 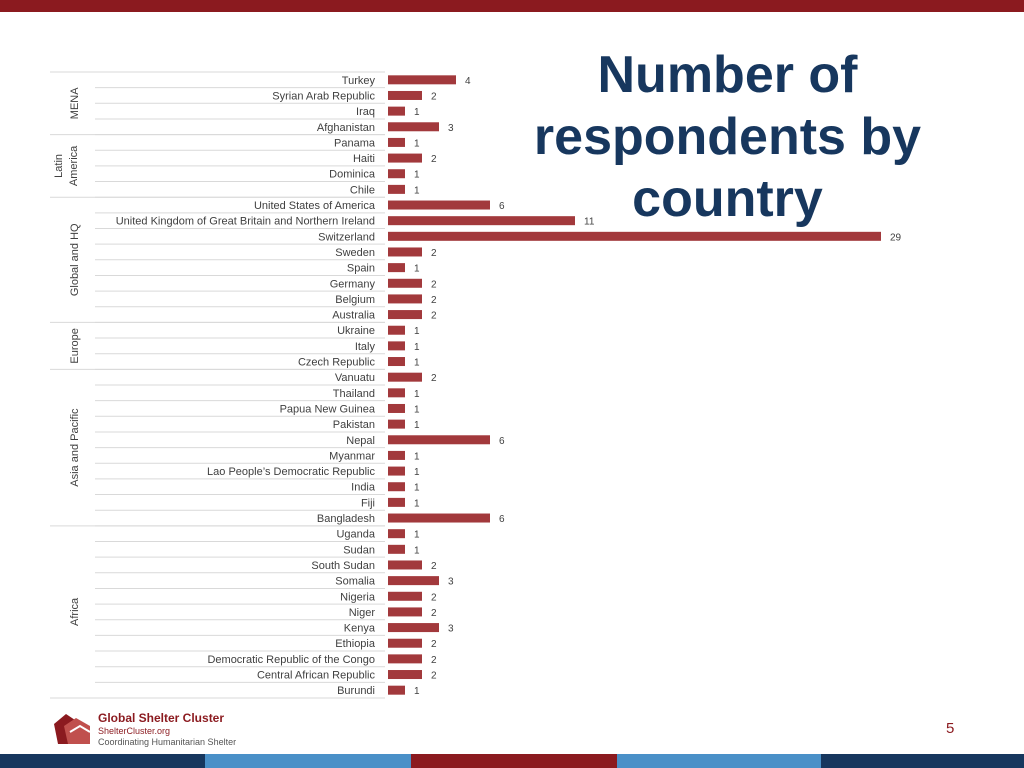 What do you see at coordinates (355, 378) in the screenshot?
I see `category-label: Vanuatu` at bounding box center [355, 378].